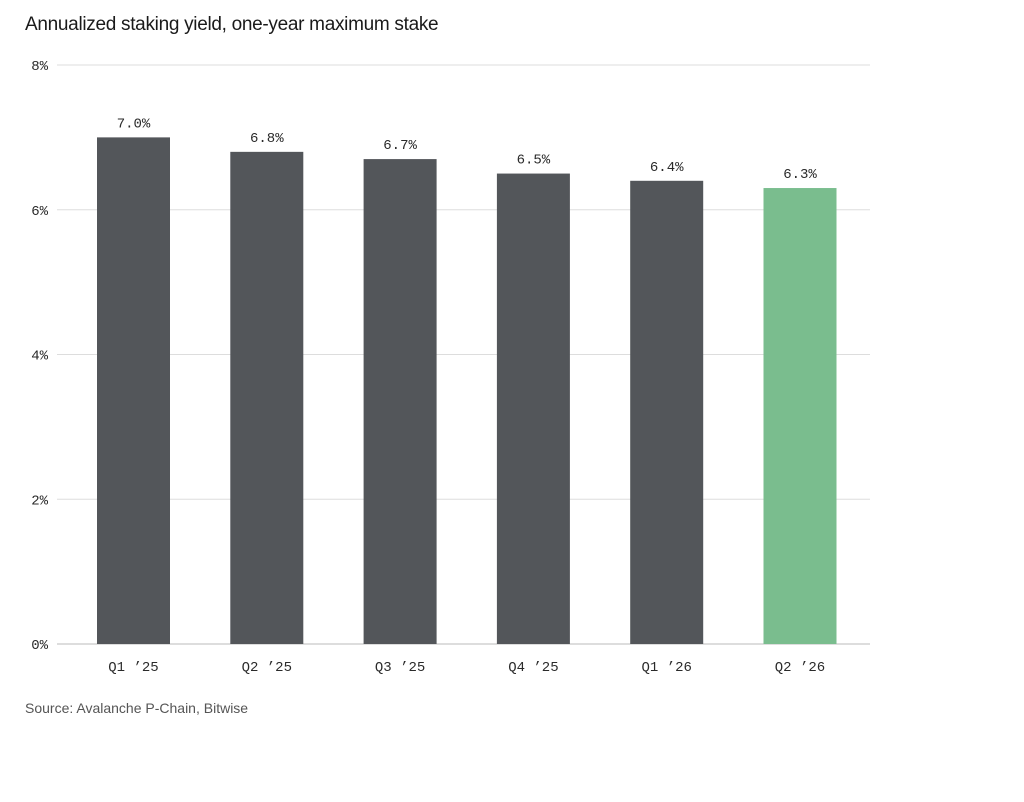 This screenshot has height=802, width=1024. What do you see at coordinates (267, 668) in the screenshot?
I see `x-tick-label-1: Q2 ’25` at bounding box center [267, 668].